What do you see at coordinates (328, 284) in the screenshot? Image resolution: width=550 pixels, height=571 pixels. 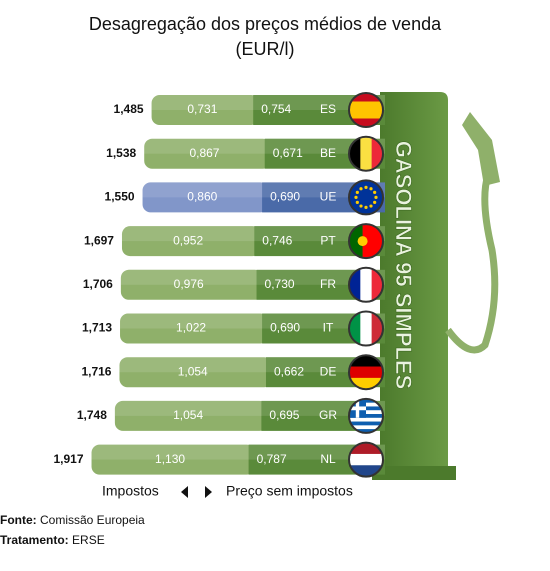 I see `category-label: FR` at bounding box center [328, 284].